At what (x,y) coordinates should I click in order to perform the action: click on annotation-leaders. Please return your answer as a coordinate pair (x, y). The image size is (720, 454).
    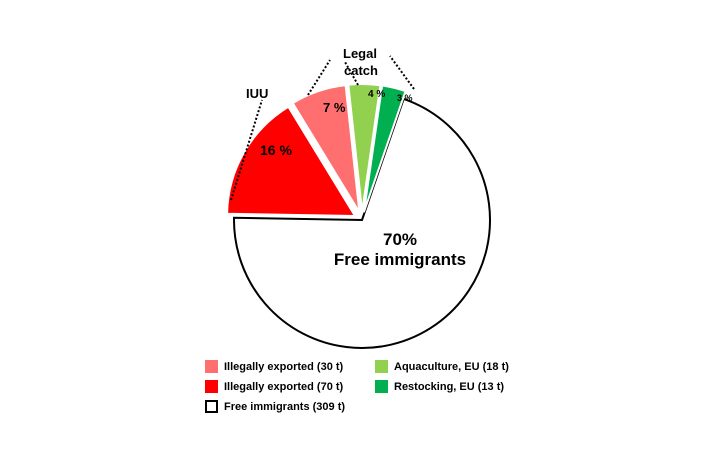
    Looking at the image, I should click on (322, 128).